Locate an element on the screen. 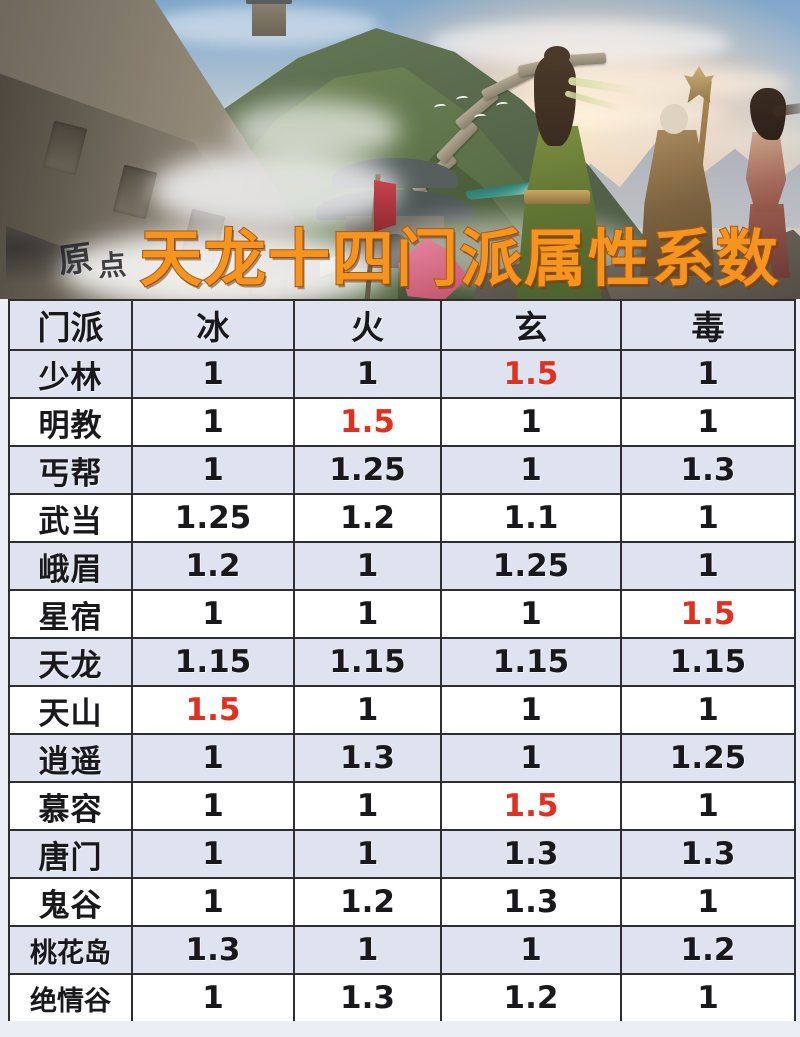 The image size is (800, 1037). cell-mystic: 1.1 is located at coordinates (531, 518).